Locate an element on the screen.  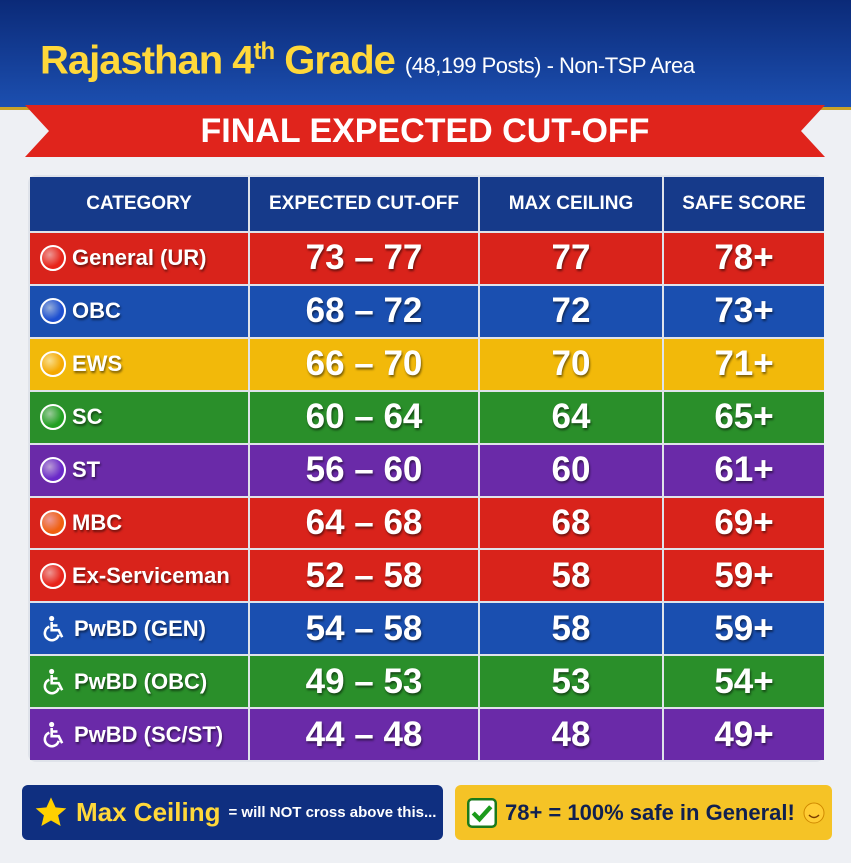
value-cell: 77 is located at coordinates (571, 258).